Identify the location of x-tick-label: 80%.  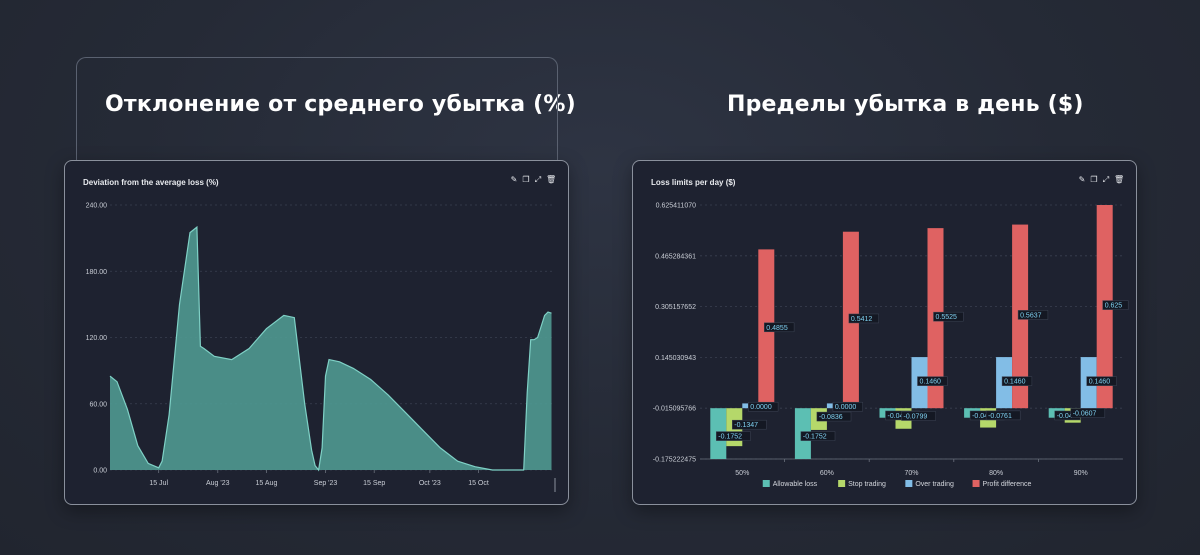
(996, 473).